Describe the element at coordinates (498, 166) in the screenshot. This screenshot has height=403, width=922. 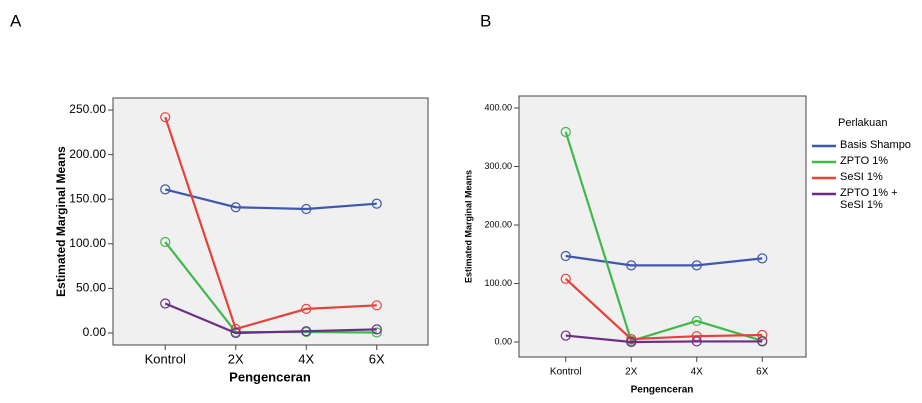
I see `y-tick-label: 300.00` at that location.